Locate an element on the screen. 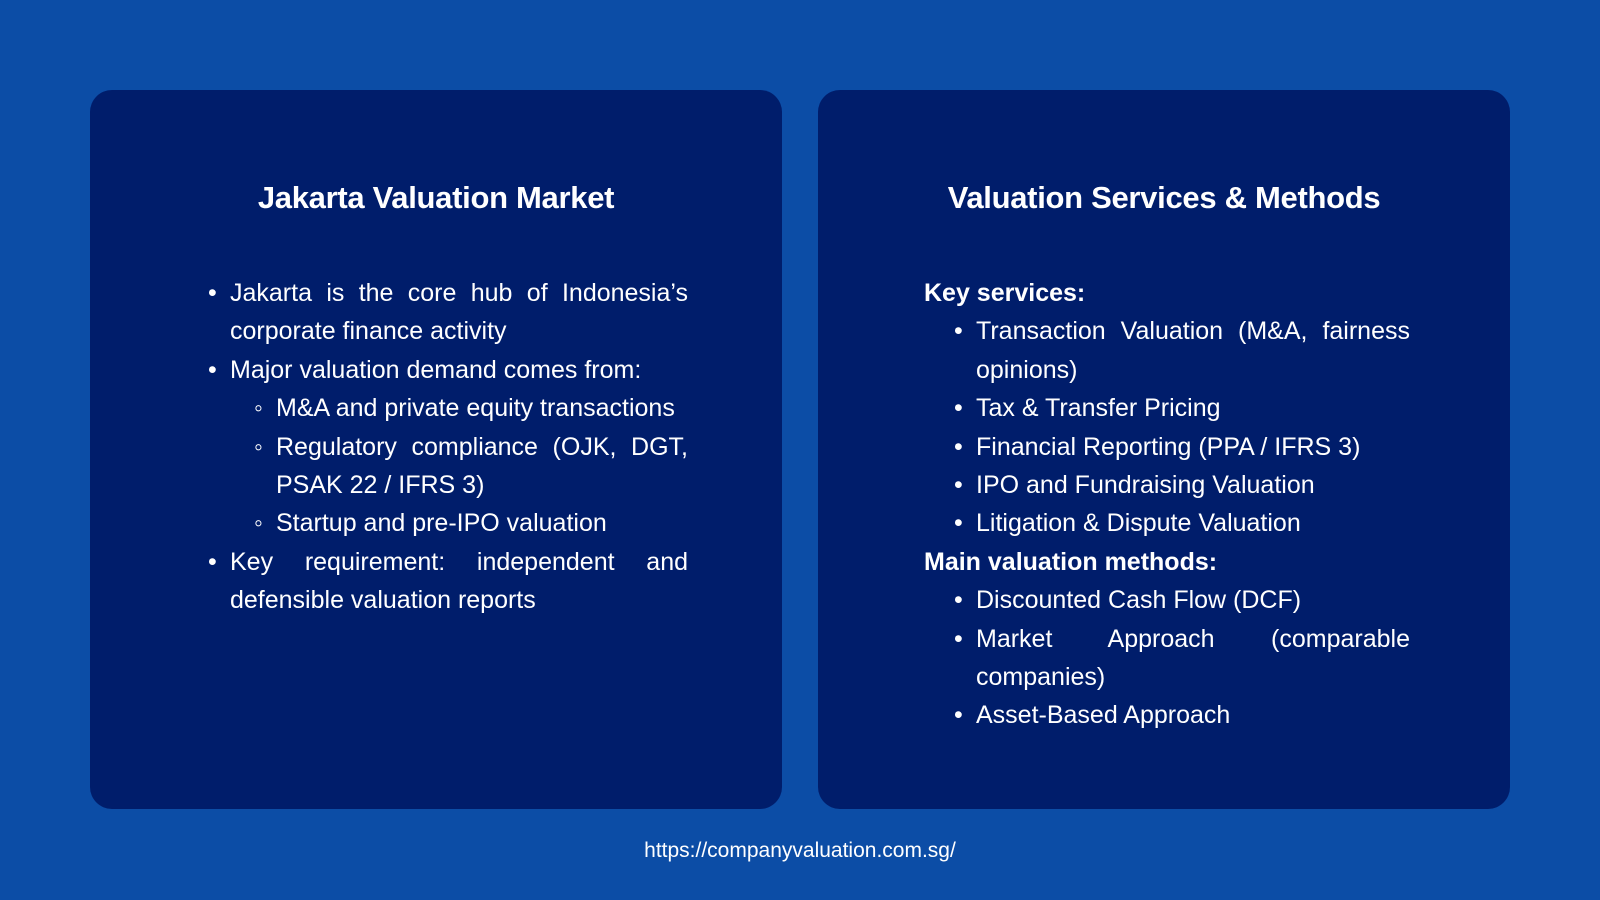  card-title: Jakarta Valuation Market is located at coordinates (436, 197).